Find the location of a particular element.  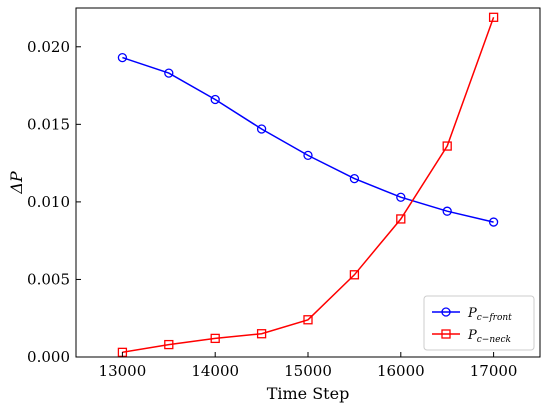

legend-entry: Pc−front is located at coordinates (472, 314).